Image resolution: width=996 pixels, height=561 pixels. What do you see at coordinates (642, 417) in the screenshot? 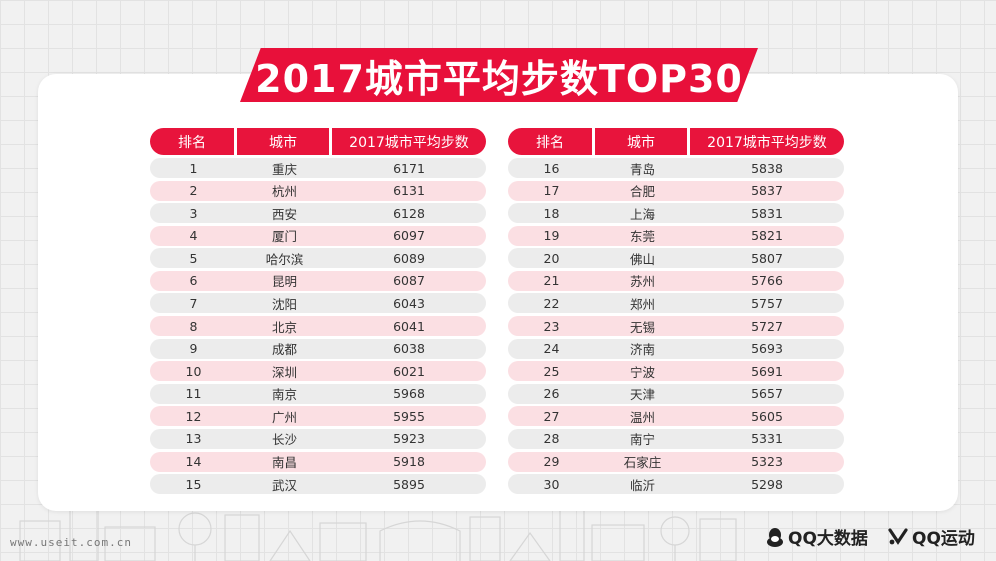
I see `city-cell: 温州` at bounding box center [642, 417].